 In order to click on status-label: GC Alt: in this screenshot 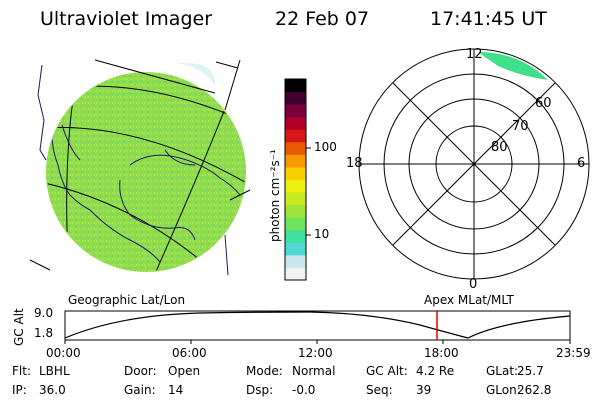, I will do `click(387, 371)`.